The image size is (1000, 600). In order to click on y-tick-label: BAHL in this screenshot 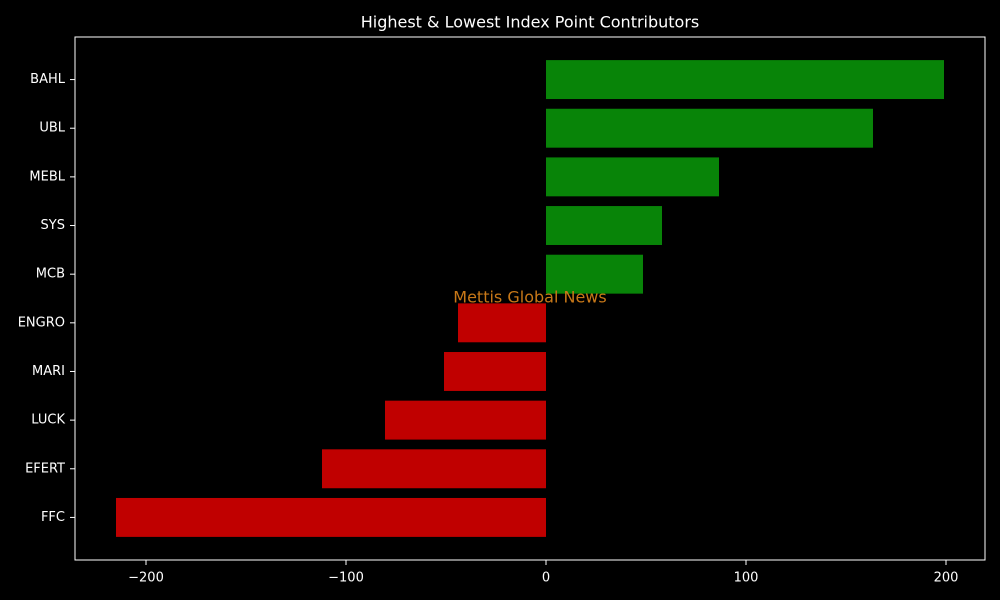, I will do `click(48, 79)`.